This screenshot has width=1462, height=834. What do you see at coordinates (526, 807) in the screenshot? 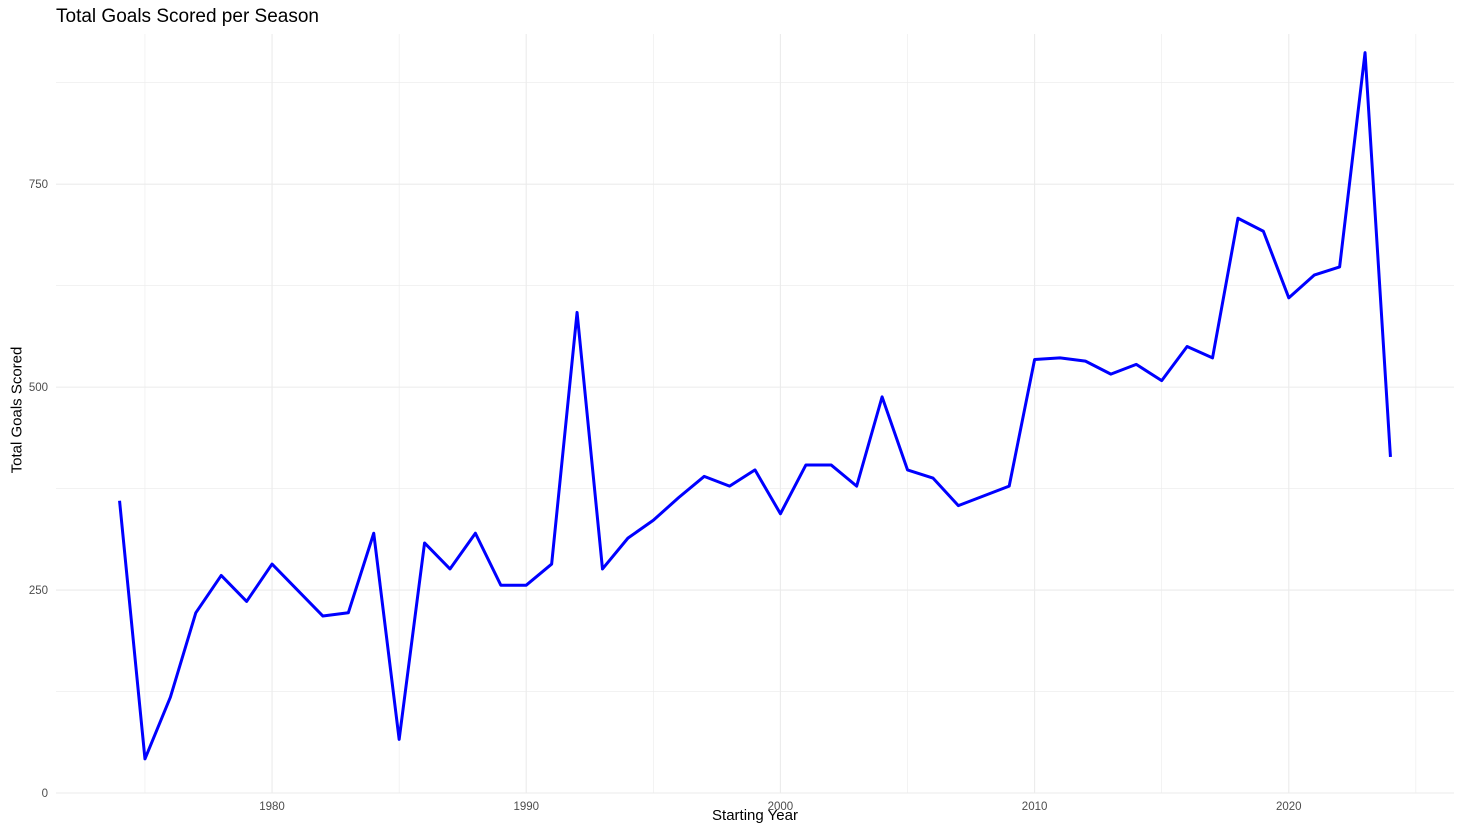
I see `x-tick-label: 1990` at bounding box center [526, 807].